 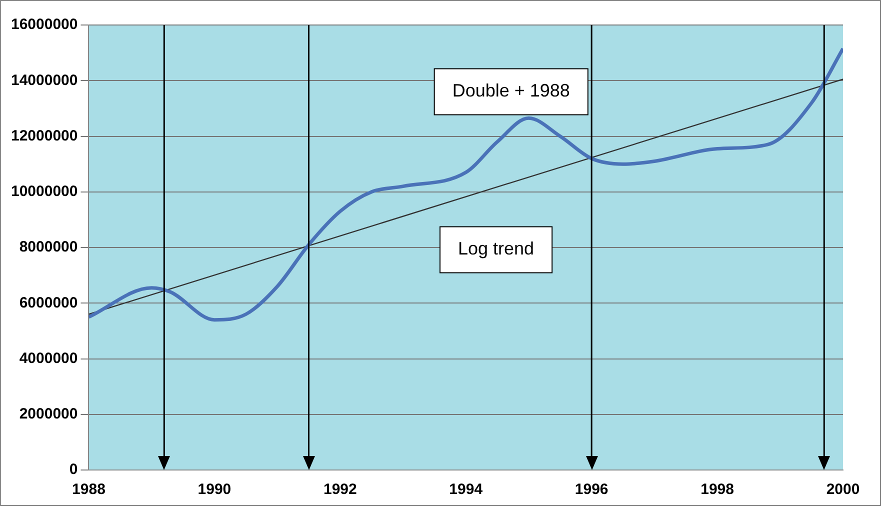 What do you see at coordinates (843, 489) in the screenshot?
I see `x-tick-label: 2000` at bounding box center [843, 489].